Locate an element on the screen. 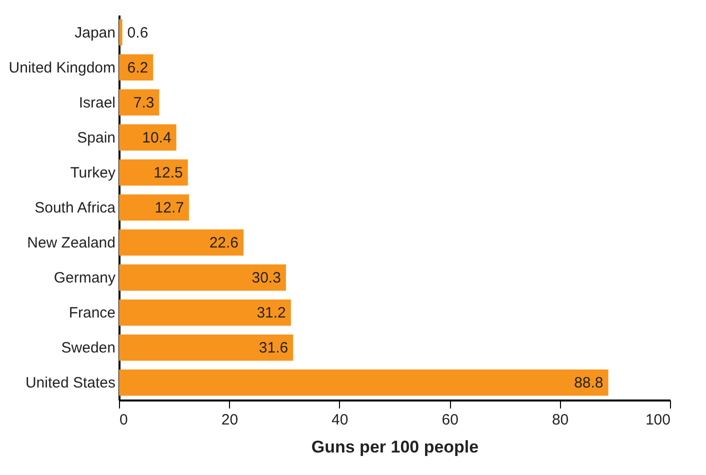 The width and height of the screenshot is (706, 475). data-label: 22.6 is located at coordinates (224, 243).